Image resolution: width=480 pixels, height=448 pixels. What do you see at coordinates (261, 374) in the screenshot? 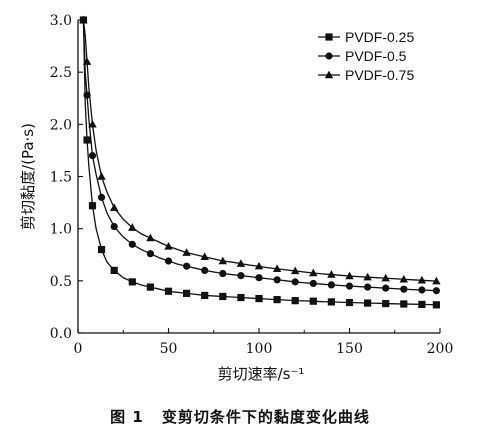
I see `x-axis-label: 剪切速率/s⁻¹` at bounding box center [261, 374].